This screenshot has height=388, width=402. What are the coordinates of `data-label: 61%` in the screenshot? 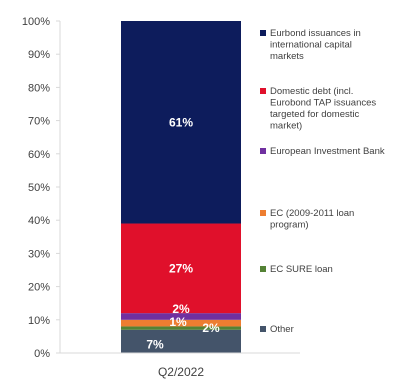 It's located at (181, 122).